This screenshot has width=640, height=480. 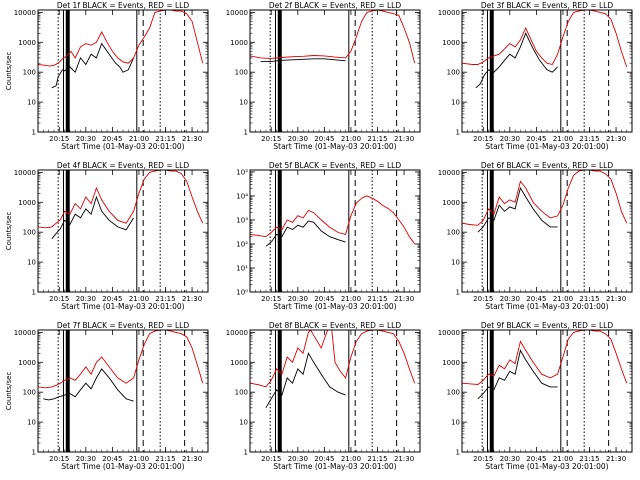 I want to click on panel-title: Det 9f BLACK = Events, RED = LLD, so click(x=547, y=325).